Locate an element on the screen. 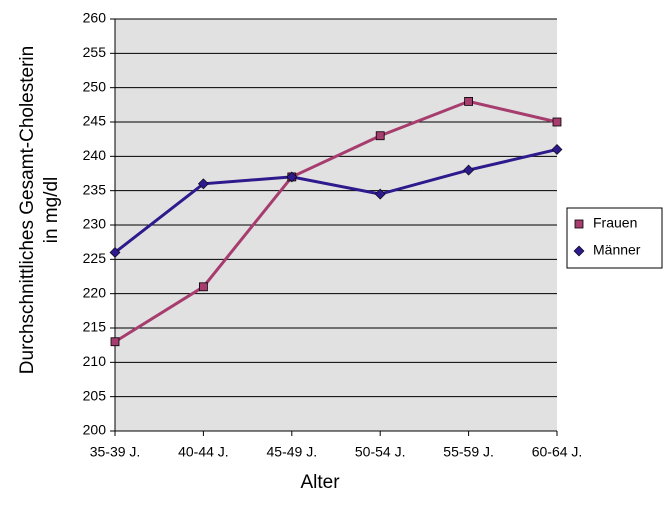 This screenshot has width=664, height=512. y-tick-label: 230 is located at coordinates (95, 224).